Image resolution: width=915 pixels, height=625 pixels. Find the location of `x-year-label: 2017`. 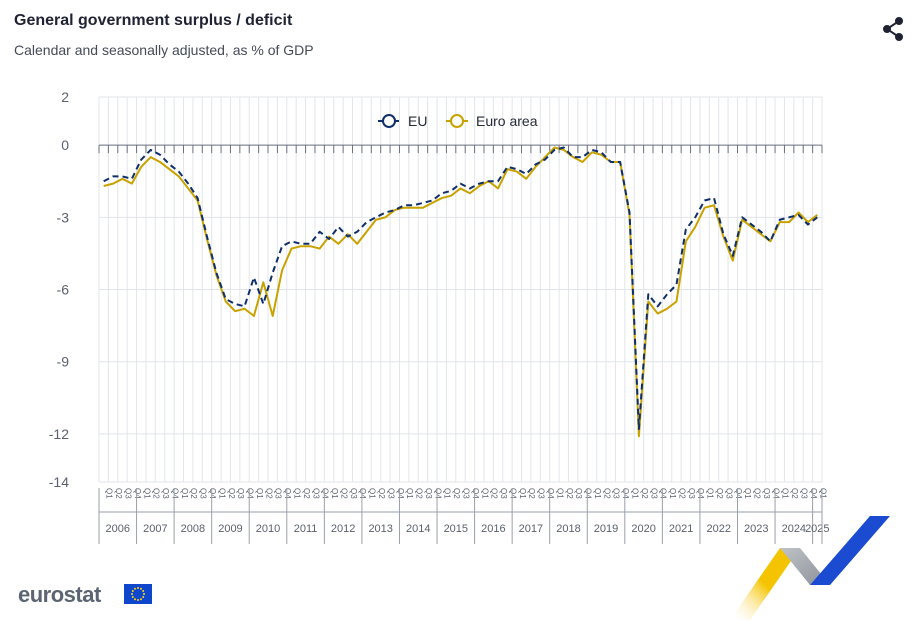

x-year-label: 2017 is located at coordinates (531, 529).